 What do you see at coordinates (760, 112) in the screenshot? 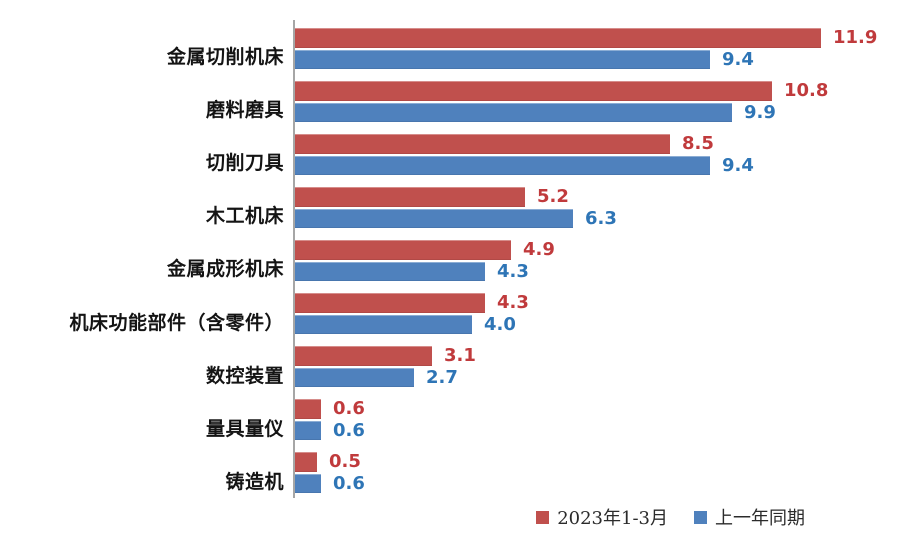
I see `bar-value-prev-year: 9.9` at bounding box center [760, 112].